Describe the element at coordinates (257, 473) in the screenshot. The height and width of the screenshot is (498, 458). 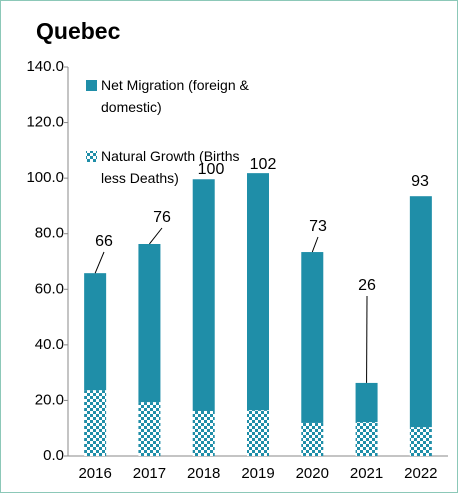
I see `x-tick-label: 2019` at that location.